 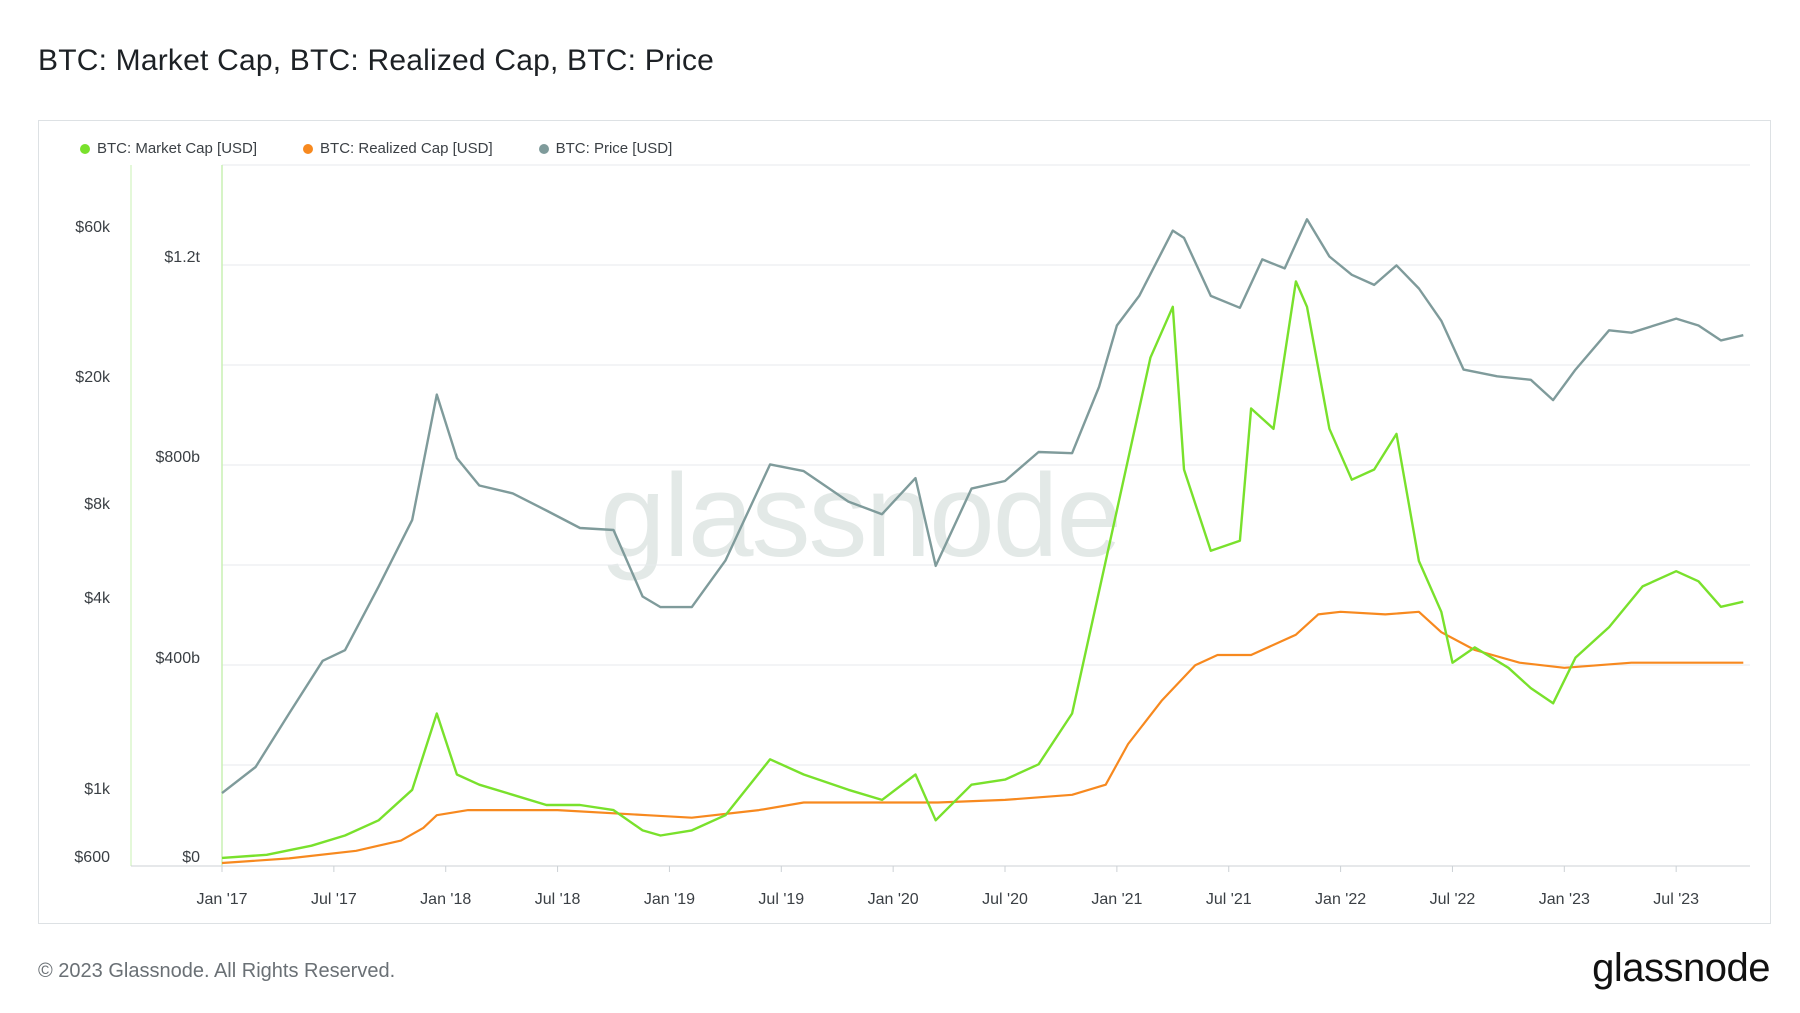 What do you see at coordinates (1564, 899) in the screenshot?
I see `x-tick-label: Jan '23` at bounding box center [1564, 899].